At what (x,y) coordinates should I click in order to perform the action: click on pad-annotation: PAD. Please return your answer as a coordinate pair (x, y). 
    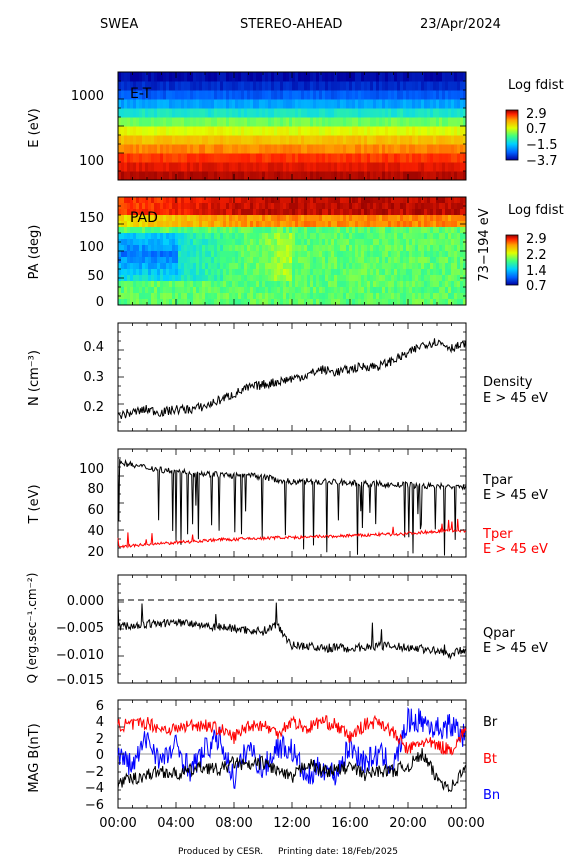
    Looking at the image, I should click on (144, 218).